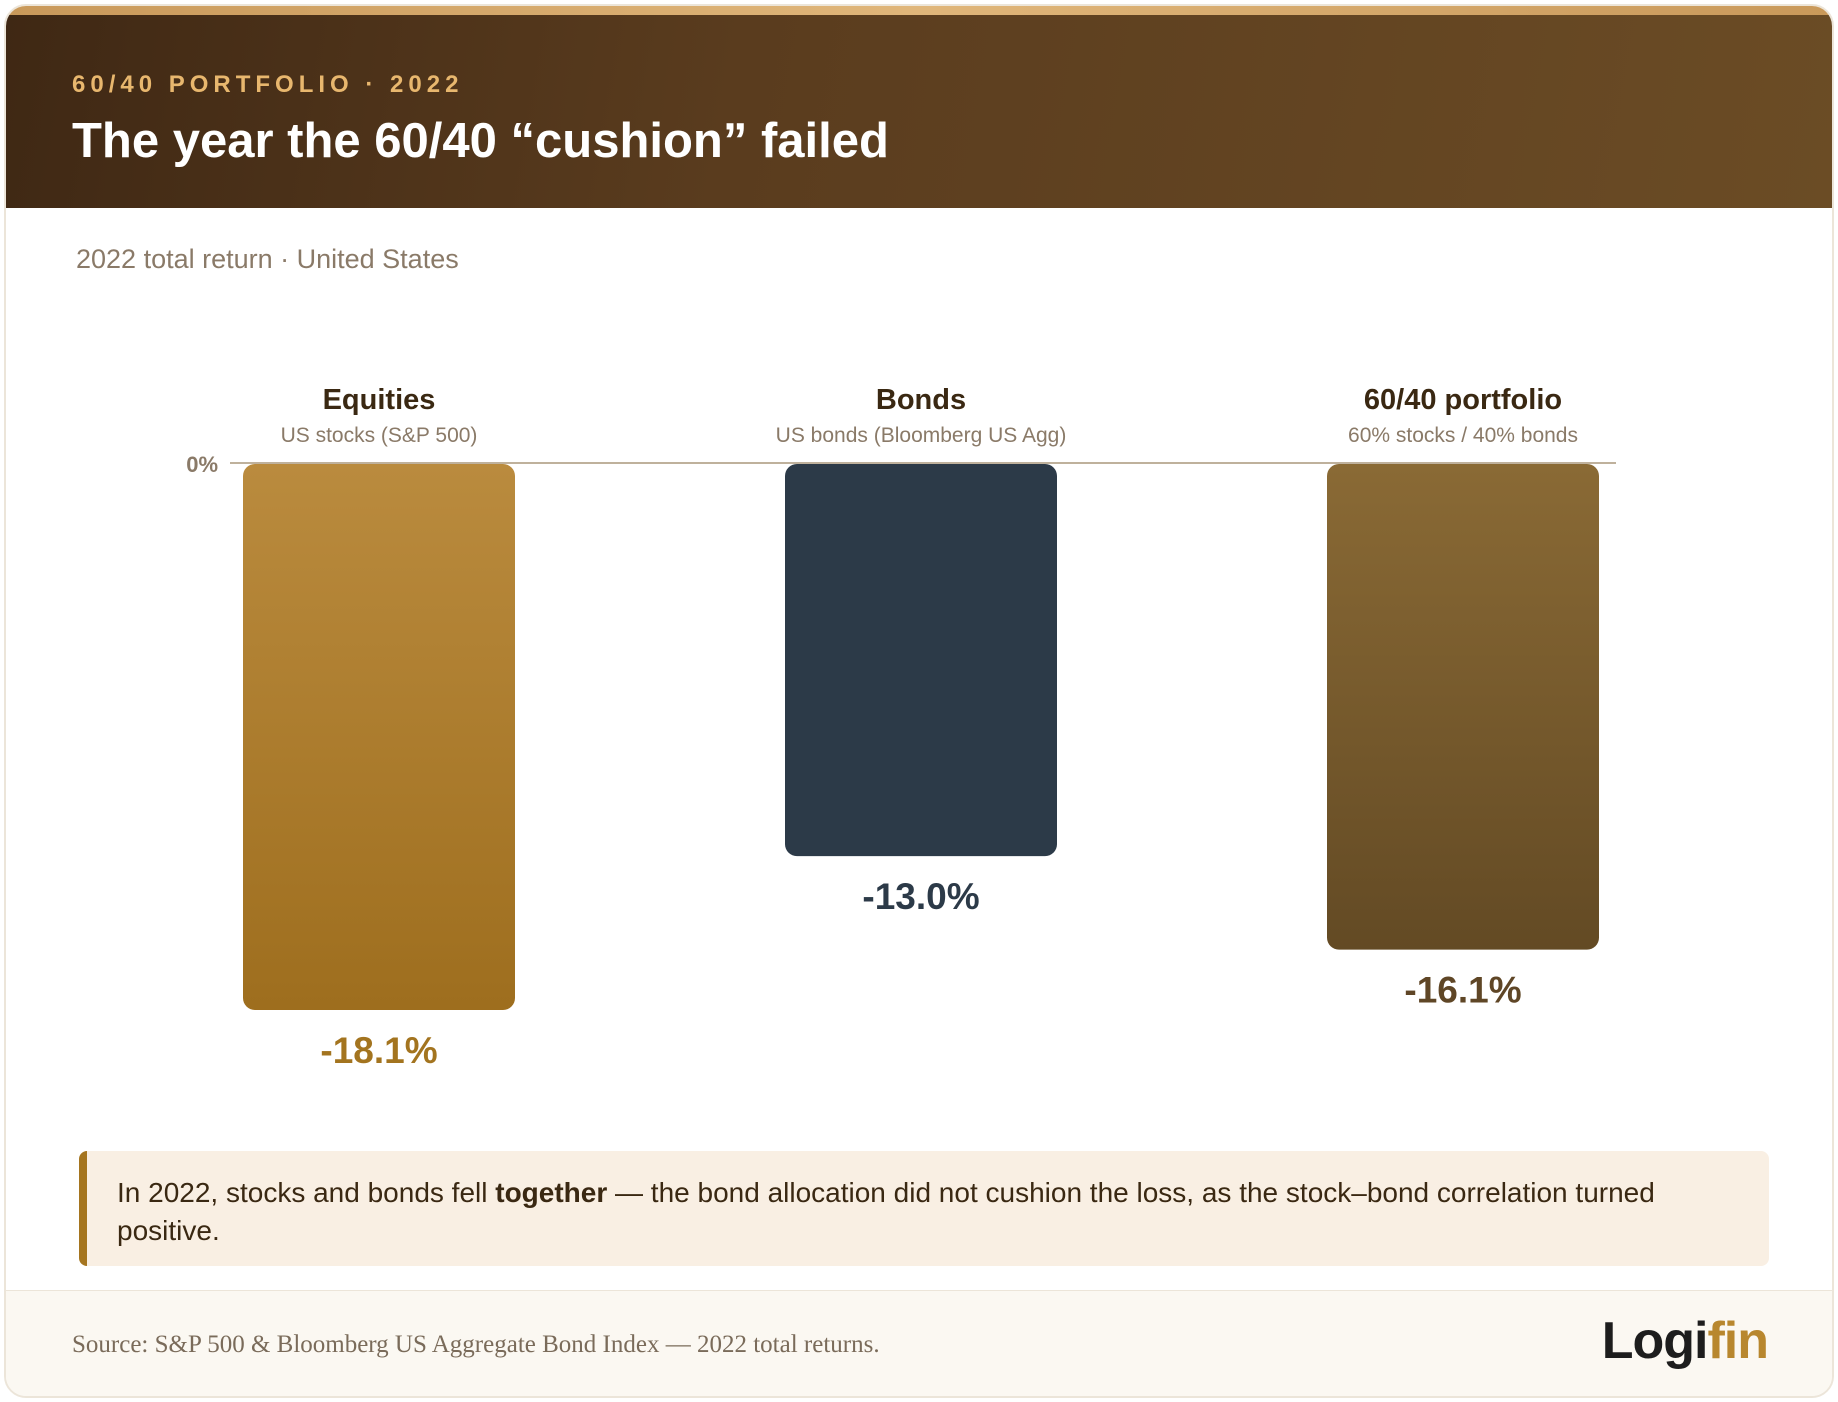 This screenshot has height=1402, width=1838. Describe the element at coordinates (268, 84) in the screenshot. I see `eyebrow-label: 60/40 PORTFOLIO · 2022` at that location.